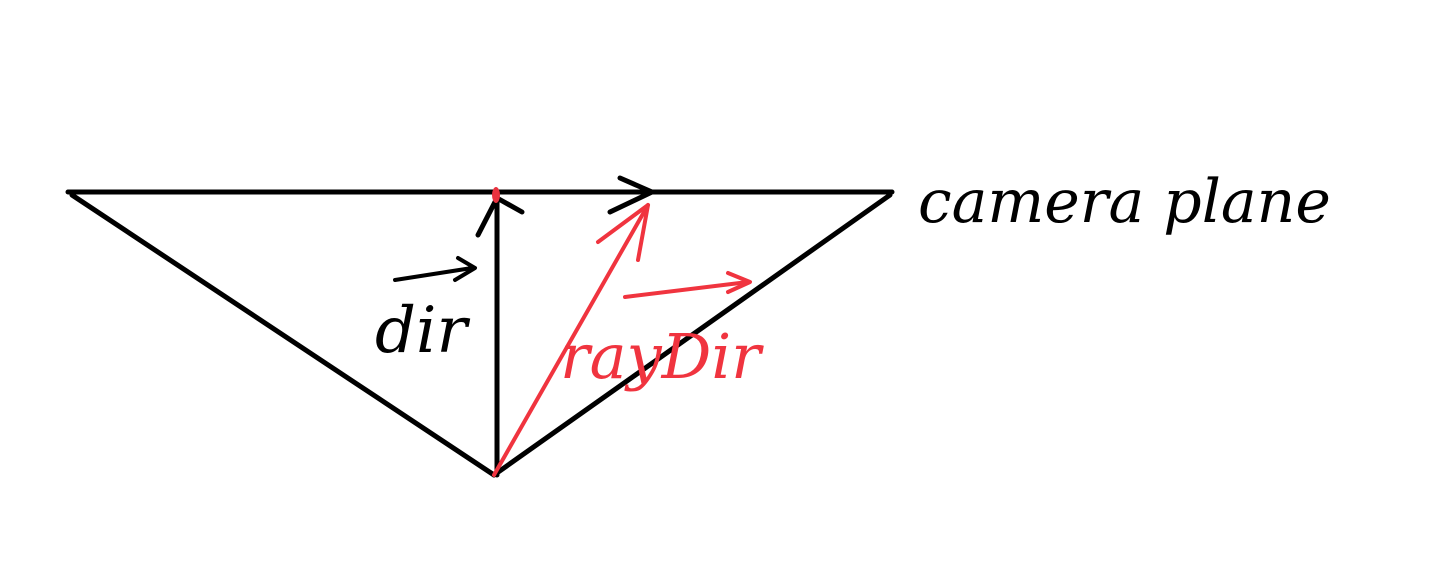 This screenshot has height=565, width=1448. What do you see at coordinates (283, 335) in the screenshot?
I see `left-edge` at bounding box center [283, 335].